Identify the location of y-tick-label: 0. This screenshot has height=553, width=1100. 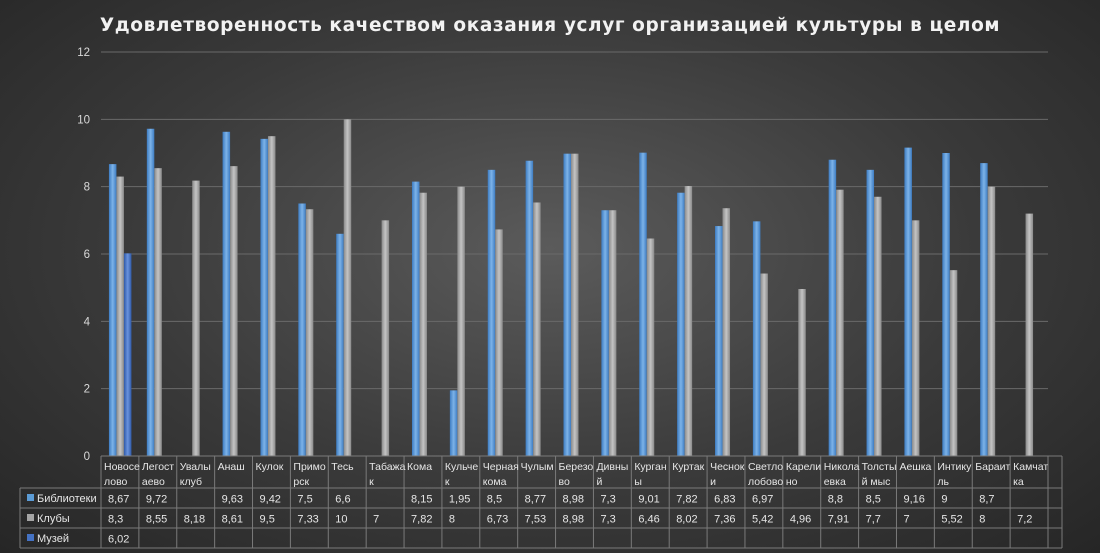
(87, 457).